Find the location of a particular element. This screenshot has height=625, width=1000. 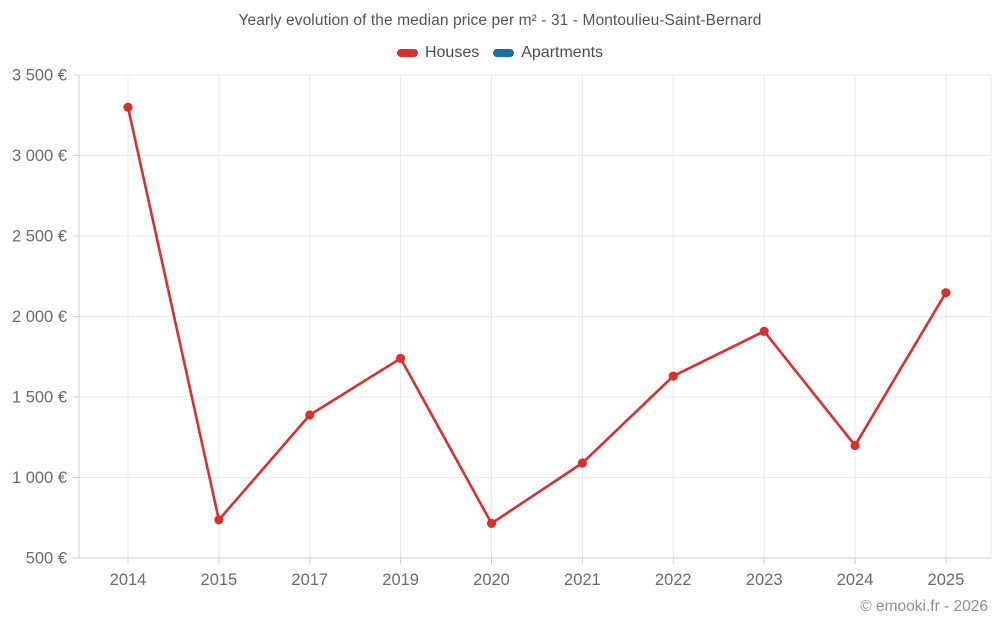

x-tick-label-2023: 2023 is located at coordinates (764, 580).